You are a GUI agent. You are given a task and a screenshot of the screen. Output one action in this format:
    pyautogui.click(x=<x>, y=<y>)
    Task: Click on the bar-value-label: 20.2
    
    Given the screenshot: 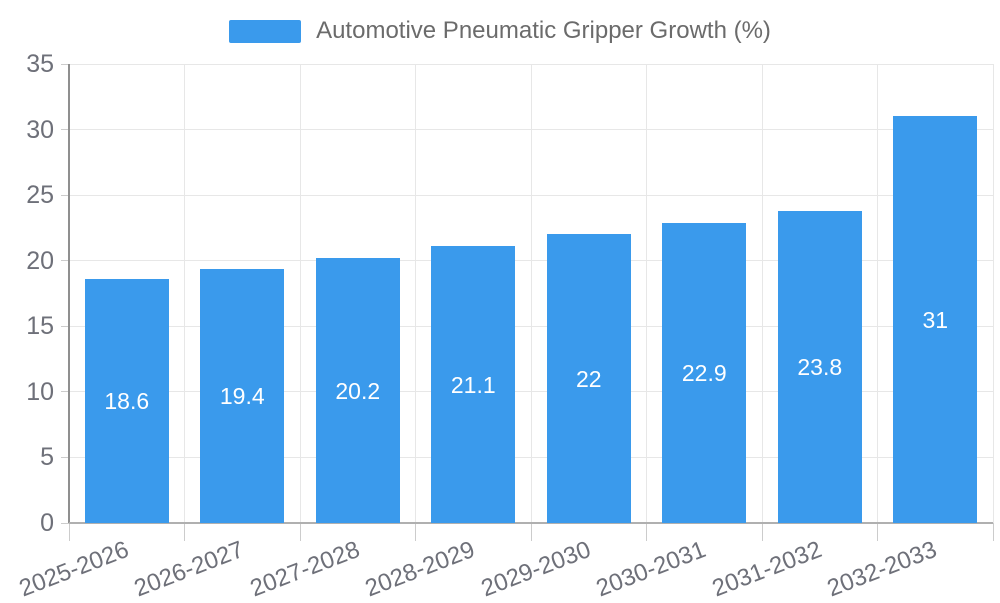 What is the action you would take?
    pyautogui.click(x=358, y=390)
    